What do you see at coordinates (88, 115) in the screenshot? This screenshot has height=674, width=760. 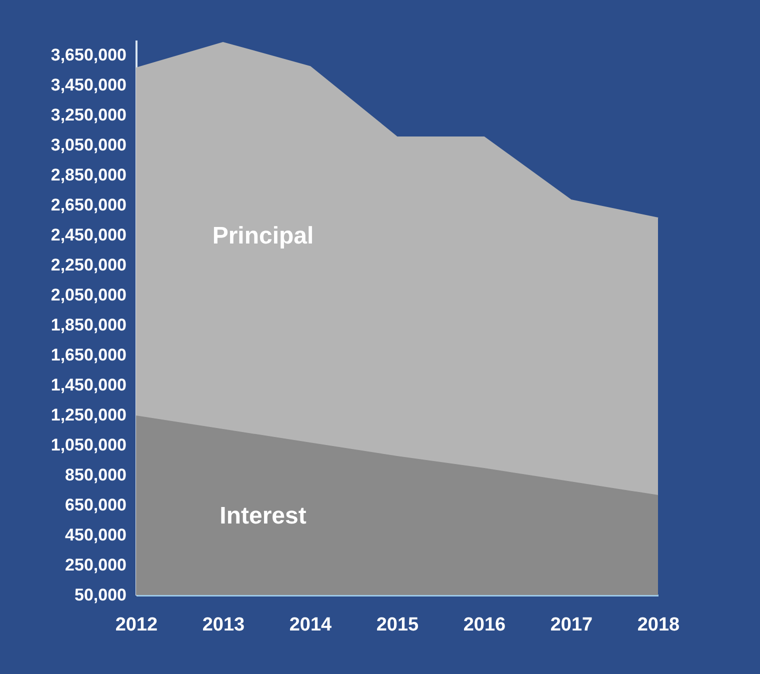 I see `y-tick-label: 3,250,000` at bounding box center [88, 115].